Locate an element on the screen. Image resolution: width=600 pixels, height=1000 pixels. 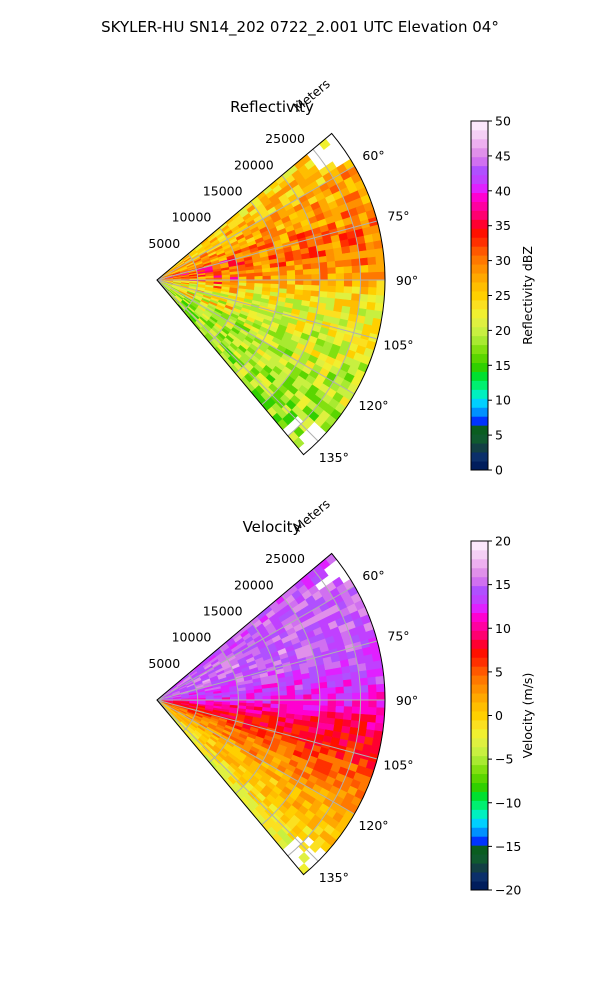
velocity-colorbar: −20 −15 −10 −5 0 5 10 15 20 Velocity (m/s) is located at coordinates (502, 716).